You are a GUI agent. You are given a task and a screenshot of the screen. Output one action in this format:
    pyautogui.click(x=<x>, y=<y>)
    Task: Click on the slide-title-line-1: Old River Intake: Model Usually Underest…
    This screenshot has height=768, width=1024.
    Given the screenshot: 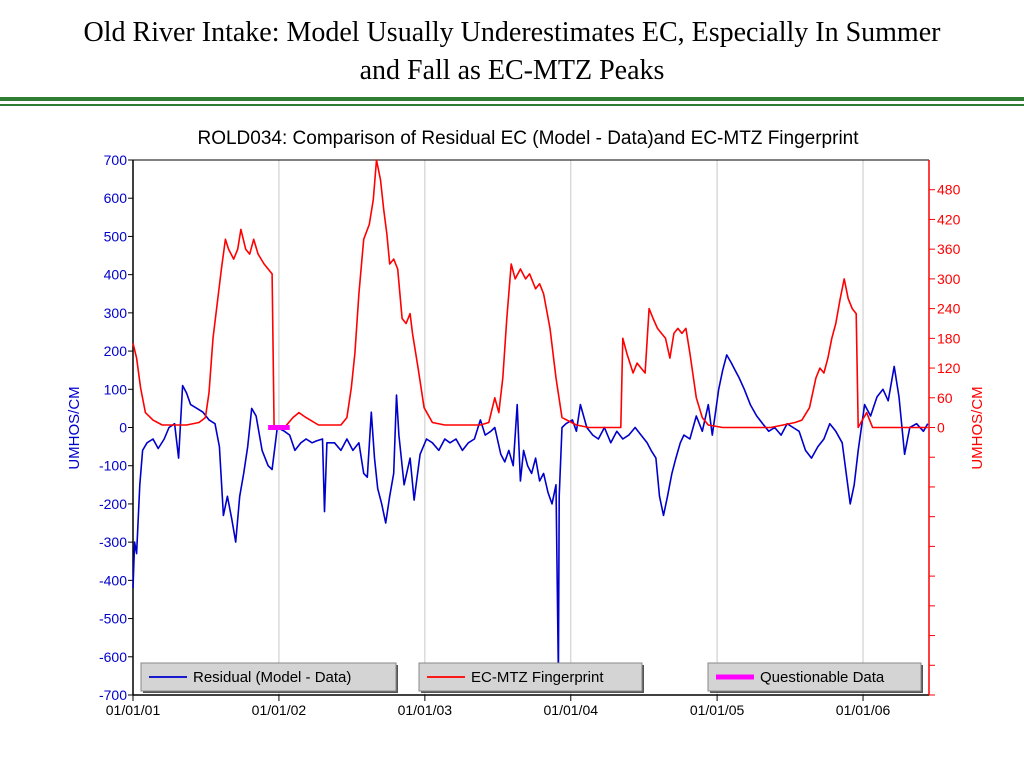 What is the action you would take?
    pyautogui.click(x=512, y=32)
    